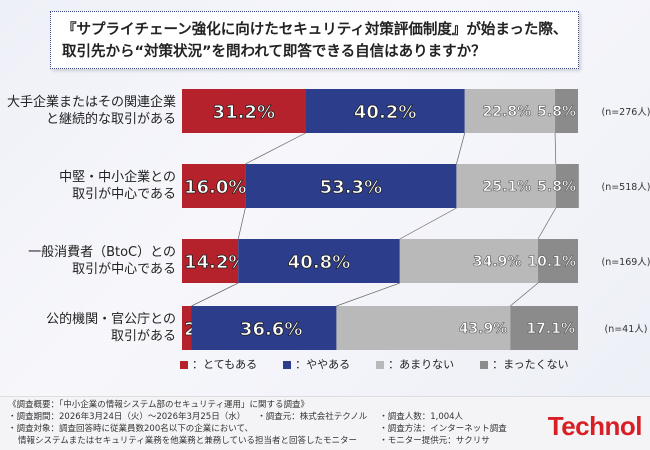  I want to click on category-label-line: 公的機関・官公庁との, so click(111, 319).